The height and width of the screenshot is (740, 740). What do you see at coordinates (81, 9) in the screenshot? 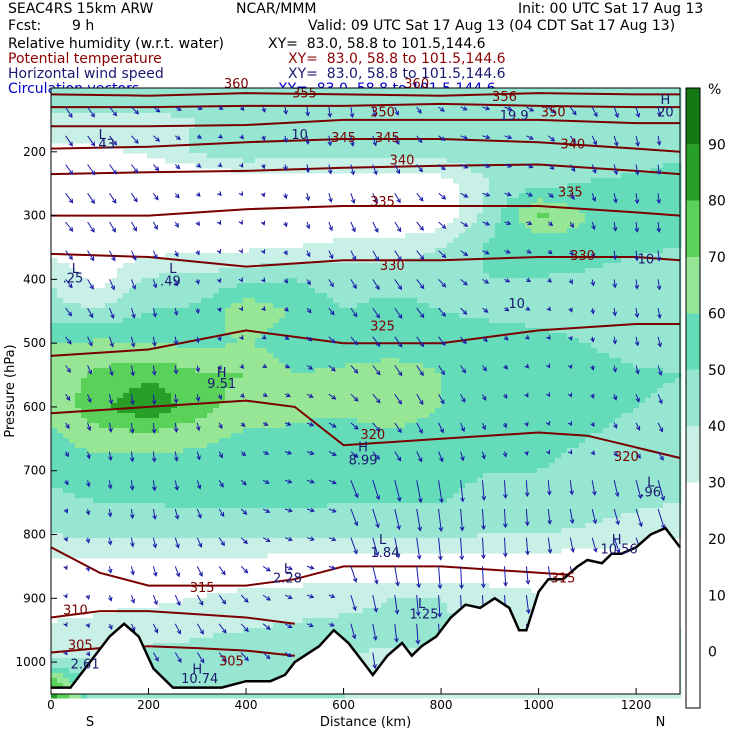
I see `model-name: SEAC4RS 15km ARW` at bounding box center [81, 9].